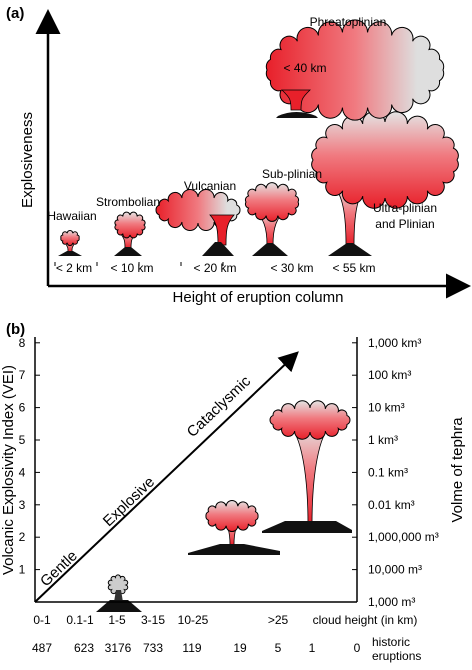  I want to click on eruption-height: < 10 km, so click(131, 268).